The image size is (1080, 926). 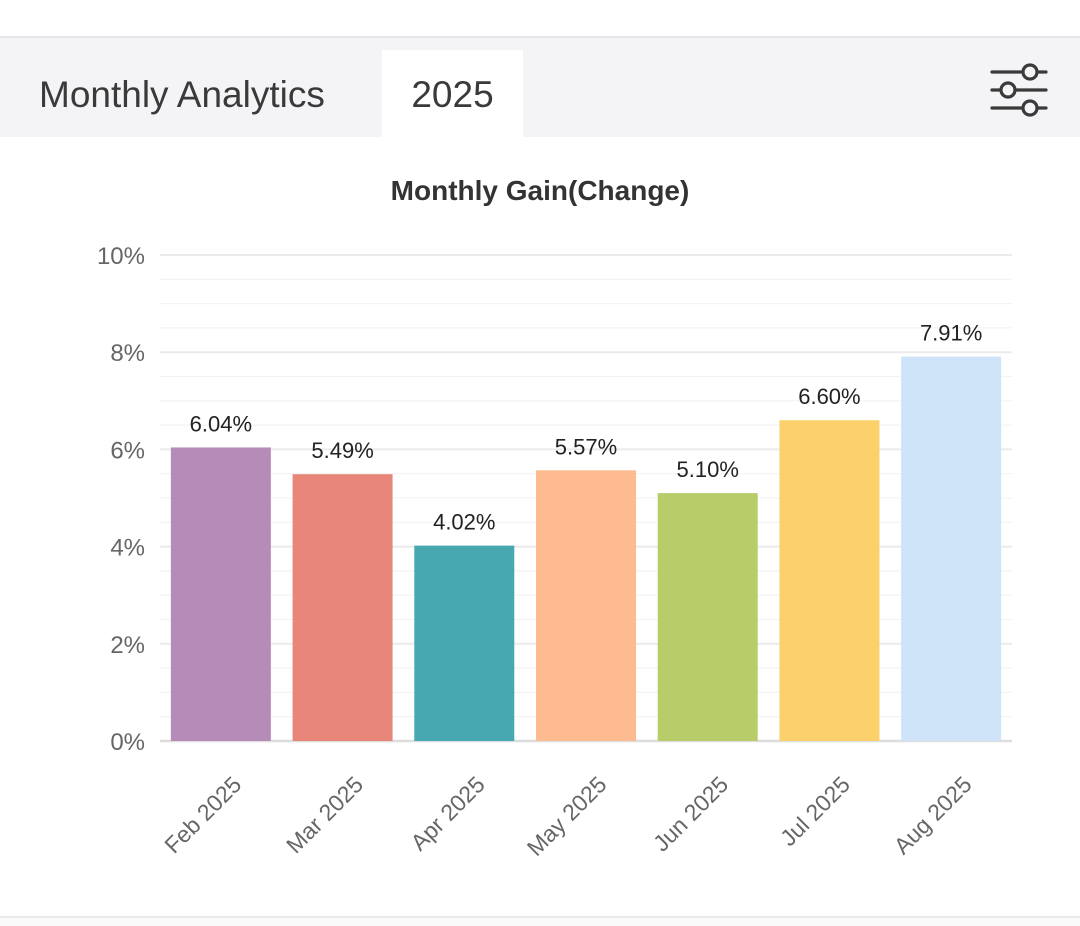 I want to click on chart-title: Monthly Gain(Change), so click(x=540, y=190).